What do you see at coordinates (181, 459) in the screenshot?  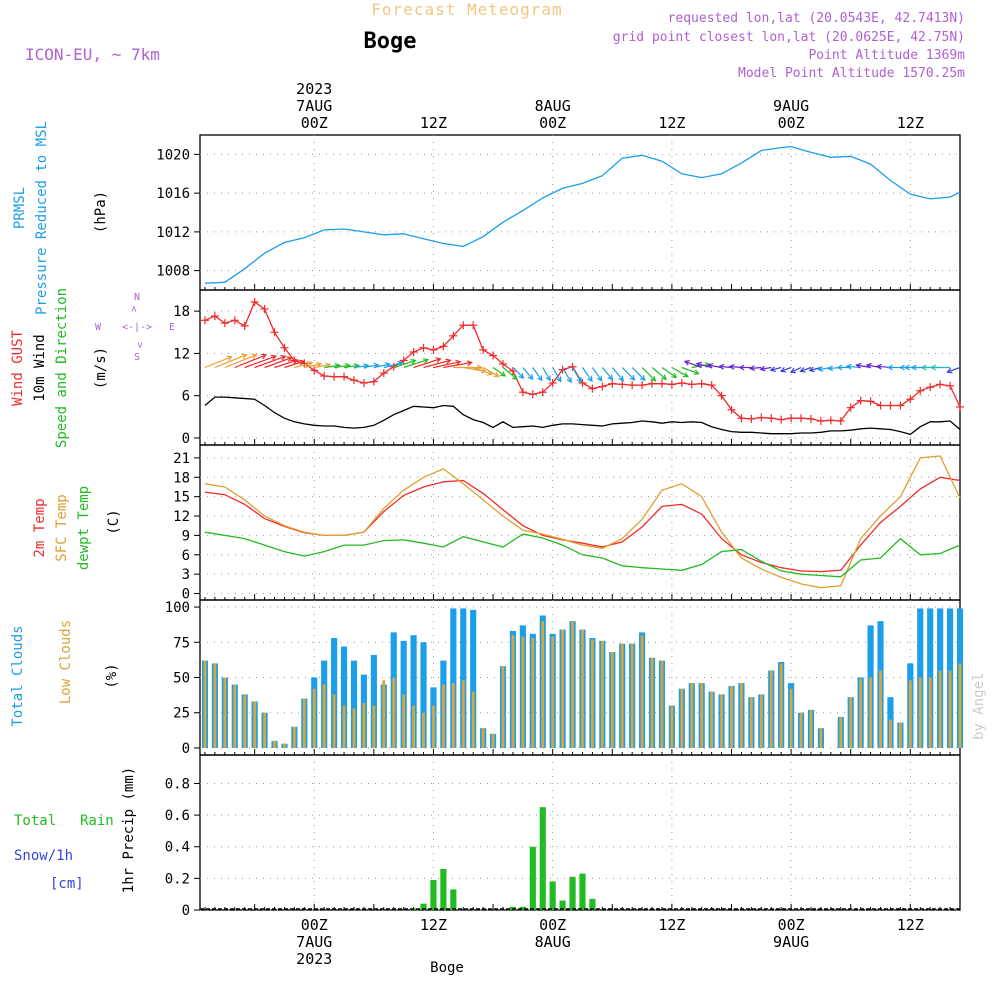 I see `y-tick-label: 21` at bounding box center [181, 459].